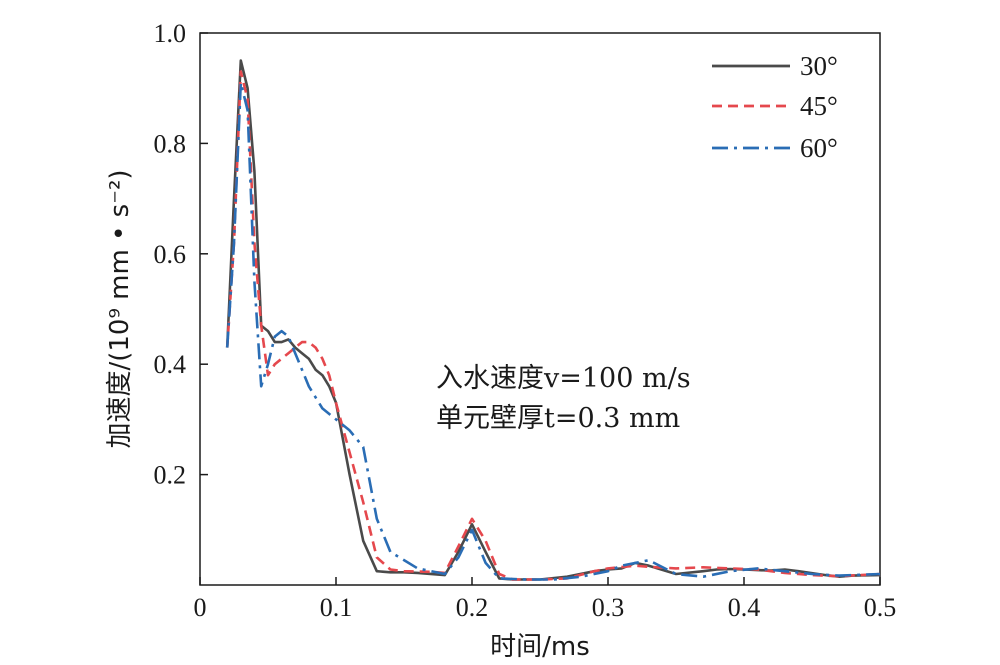 The height and width of the screenshot is (665, 1000). What do you see at coordinates (472, 607) in the screenshot?
I see `x-tick-label: 0.2` at bounding box center [472, 607].